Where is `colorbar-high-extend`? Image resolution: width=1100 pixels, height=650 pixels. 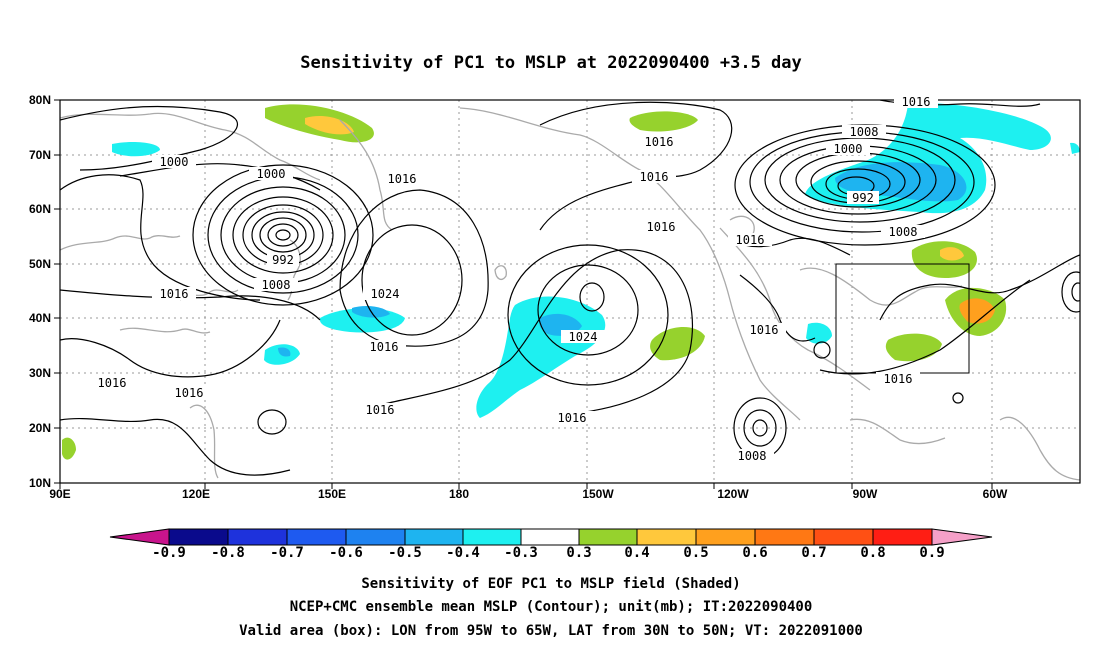
colorbar-high-extend is located at coordinates (962, 537).